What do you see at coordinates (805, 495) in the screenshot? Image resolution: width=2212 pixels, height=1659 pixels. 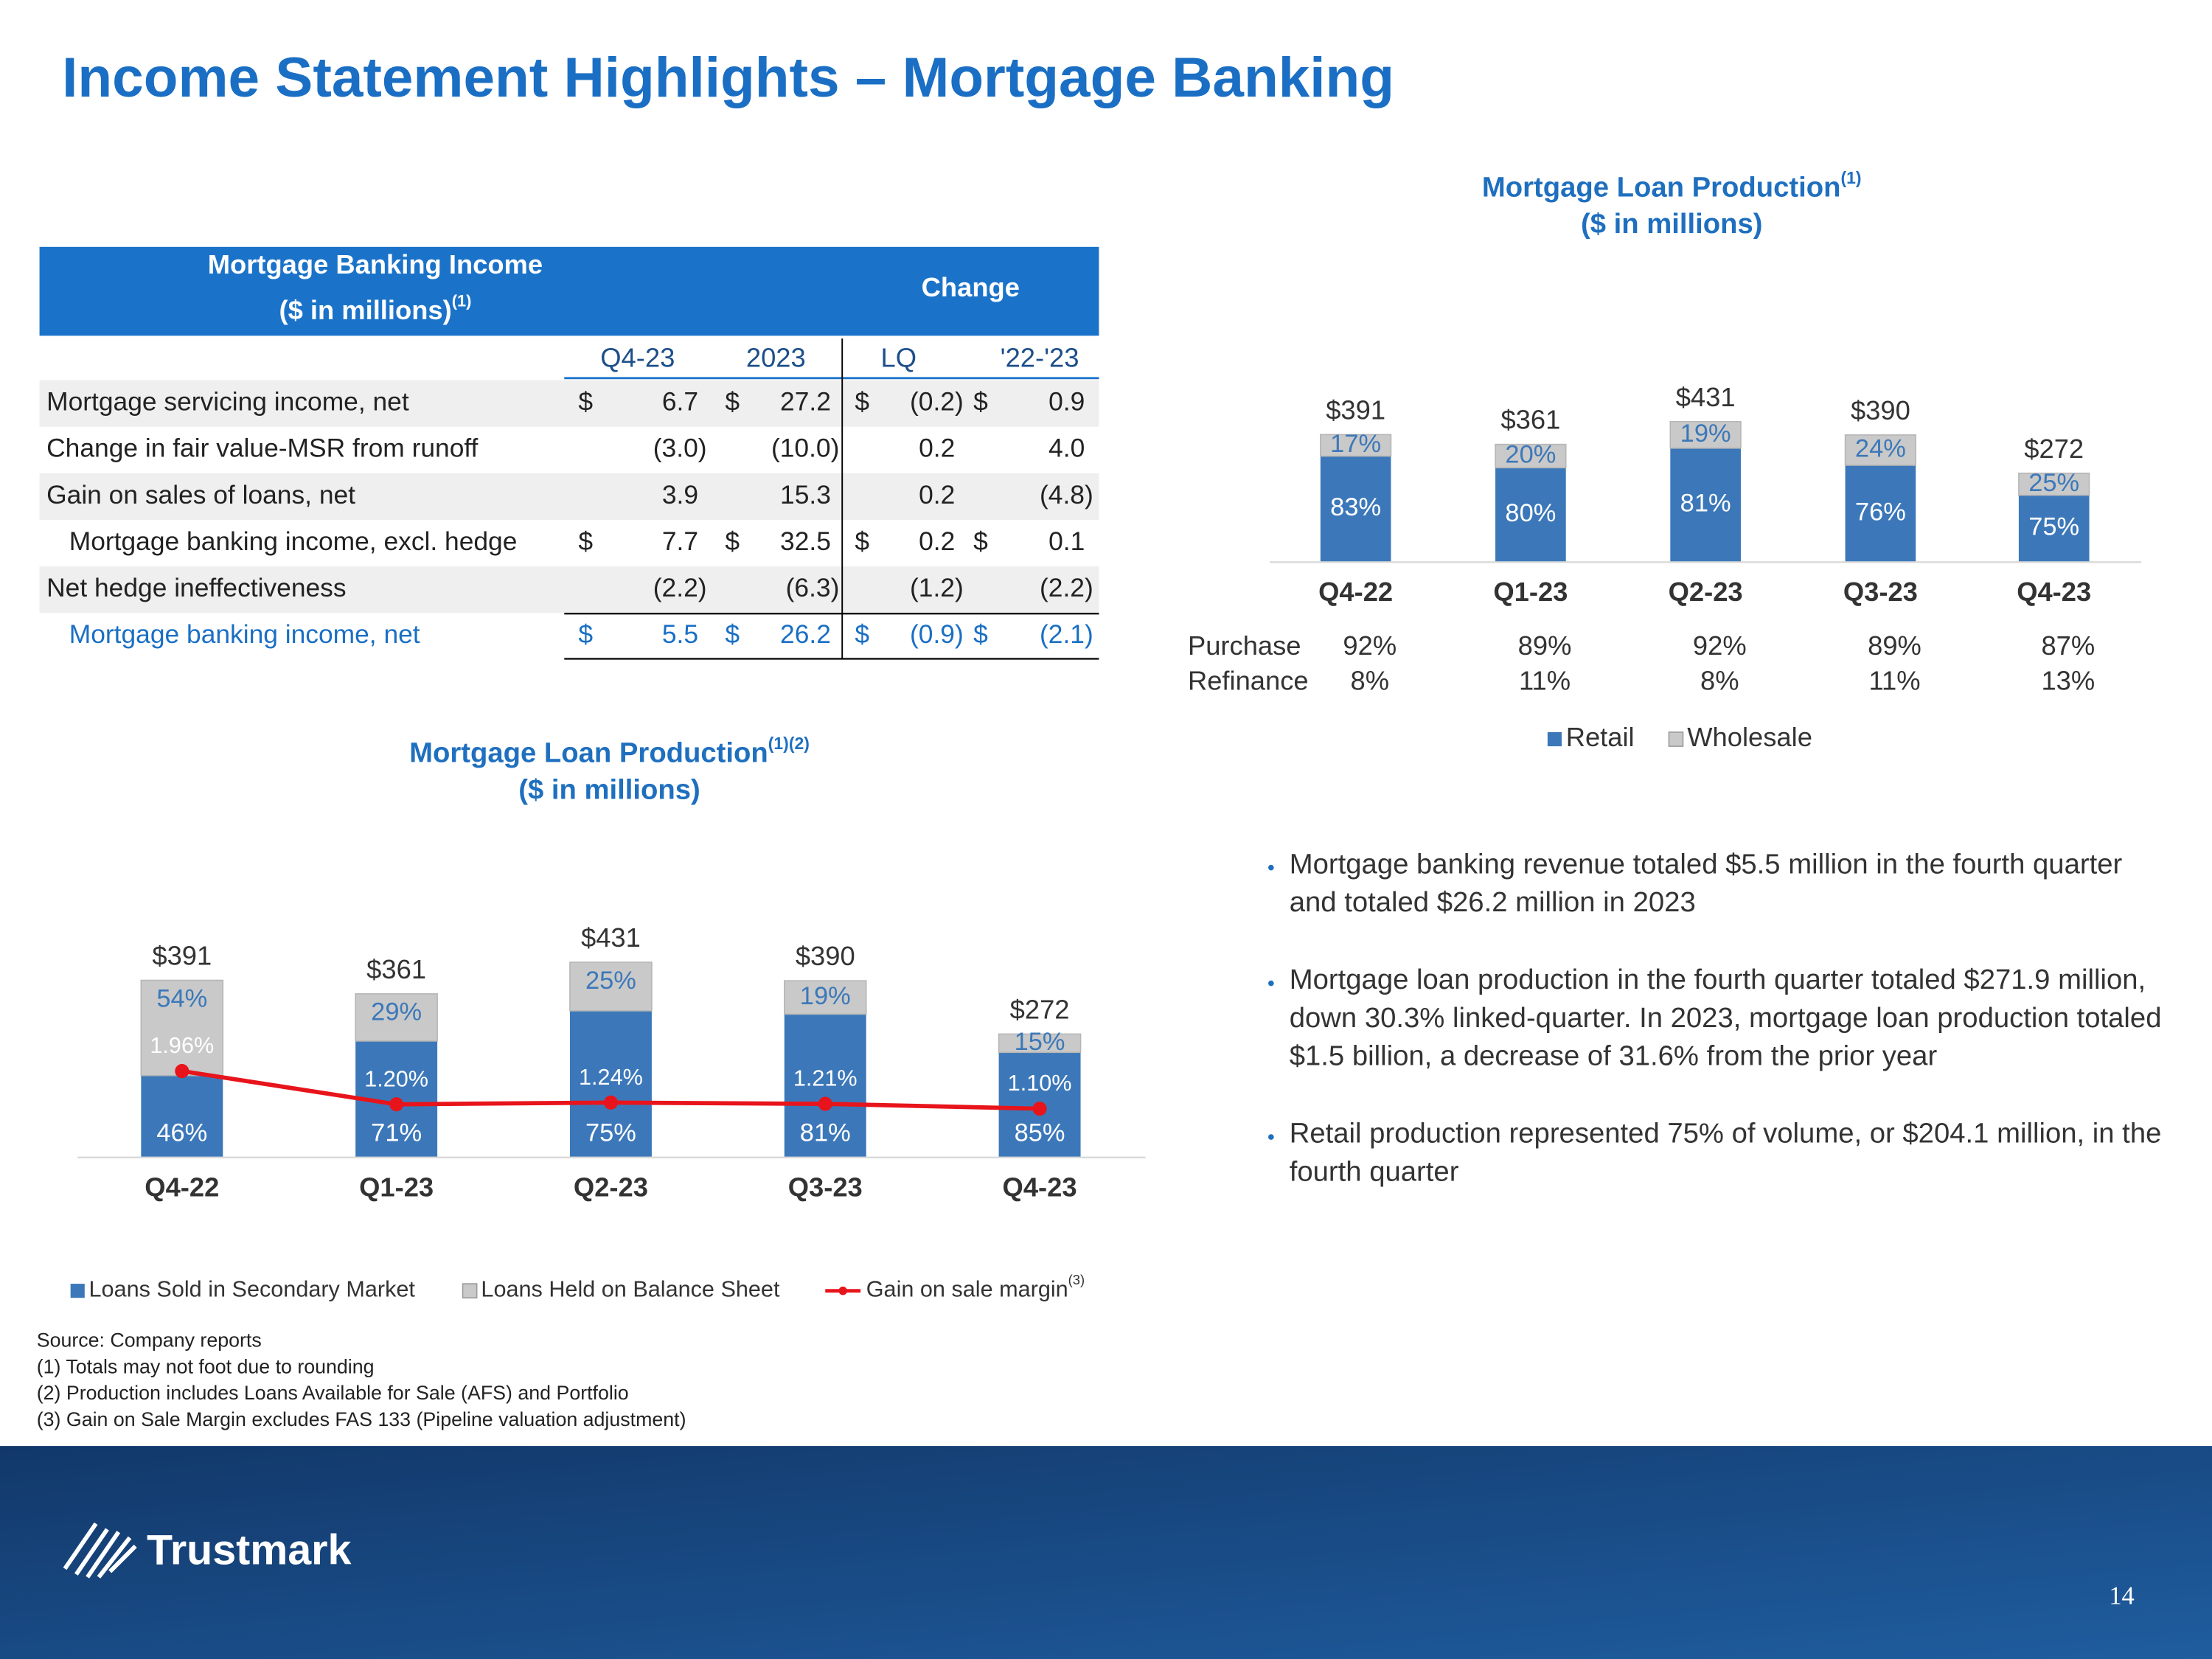 I see `cell-value: 15.3` at bounding box center [805, 495].